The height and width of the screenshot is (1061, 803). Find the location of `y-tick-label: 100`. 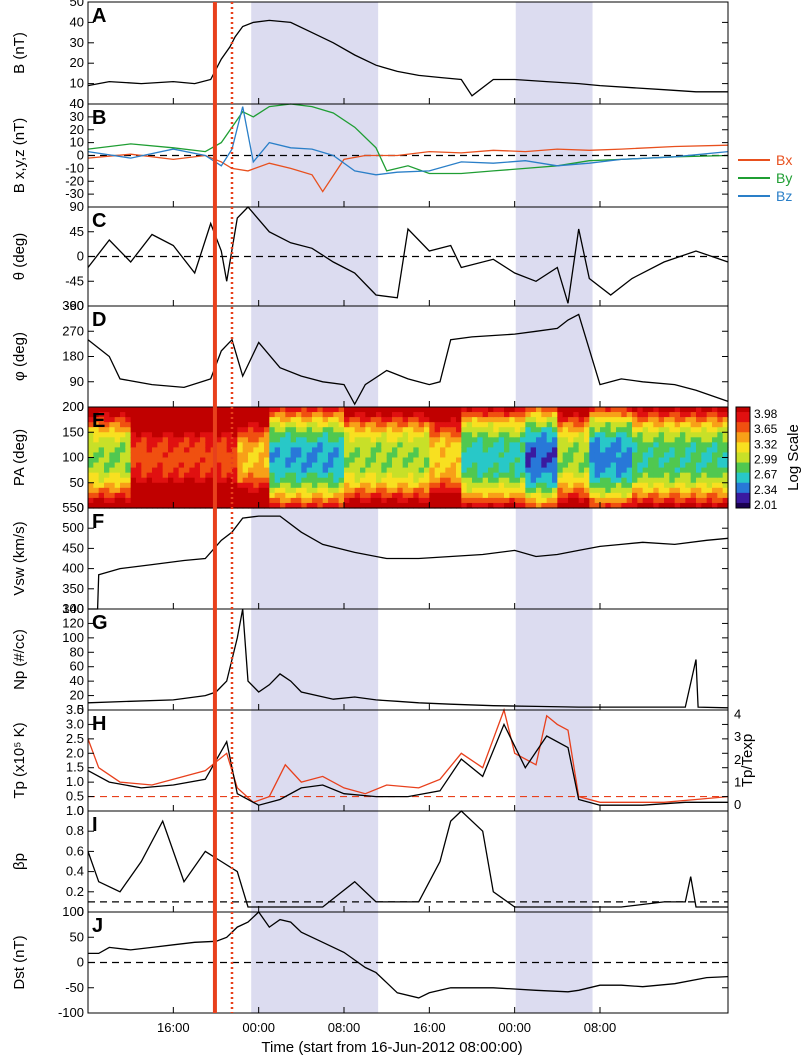

y-tick-label: 100 is located at coordinates (73, 637).